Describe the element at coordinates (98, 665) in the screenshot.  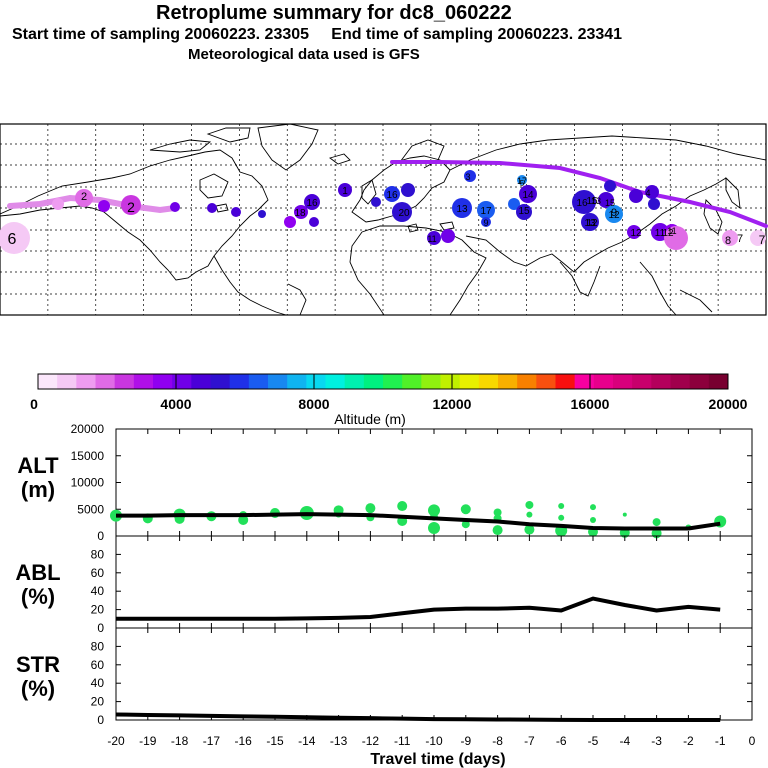
I see `ytick-label: 60` at that location.